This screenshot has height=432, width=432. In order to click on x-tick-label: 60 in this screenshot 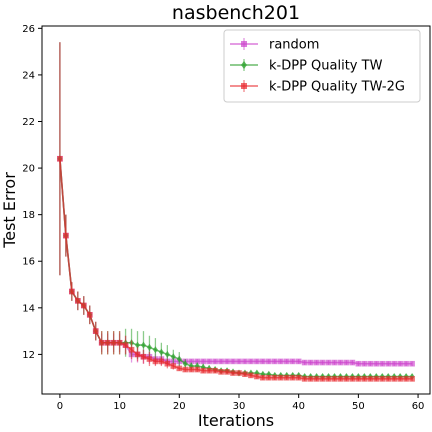, I will do `click(418, 406)`.